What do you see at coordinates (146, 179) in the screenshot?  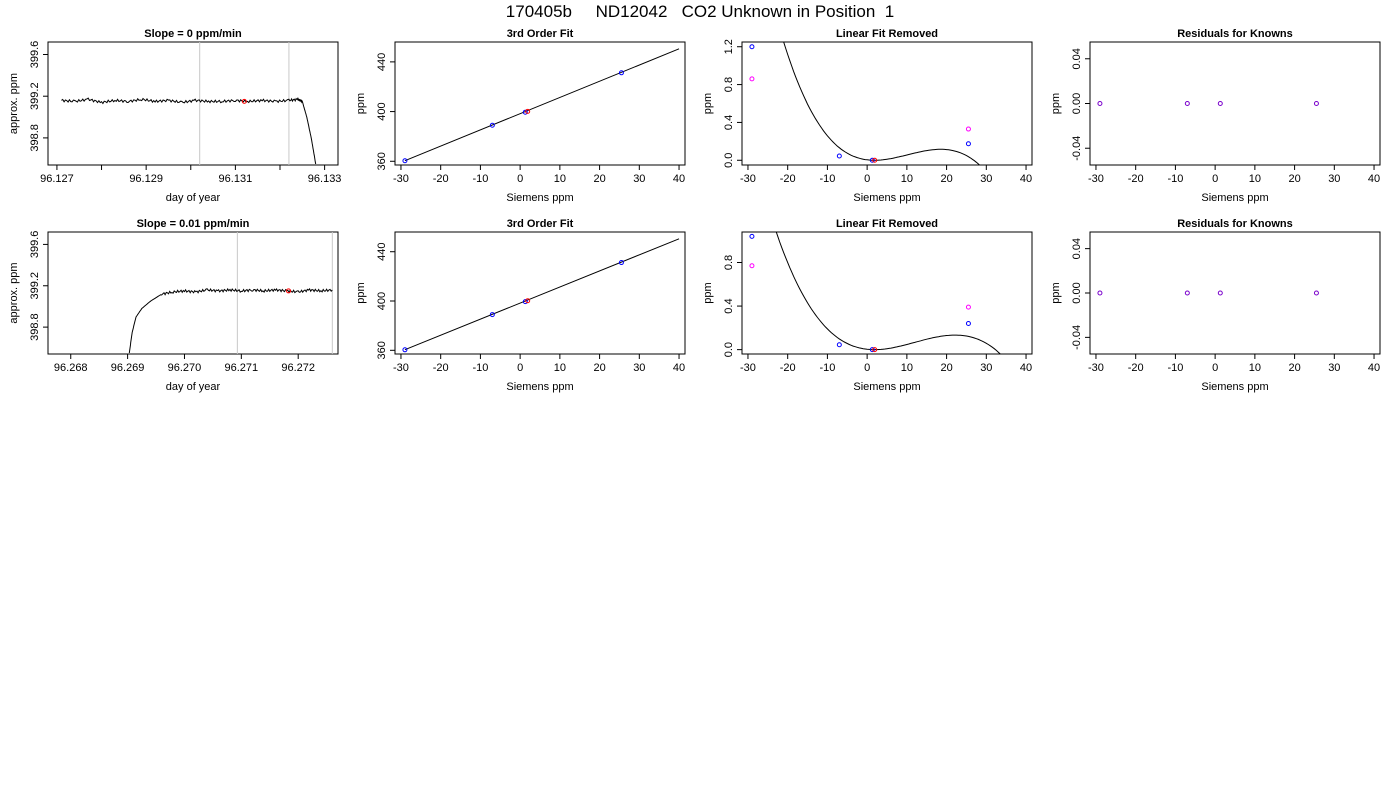 I see `x-tick-label: 96.129` at bounding box center [146, 179].